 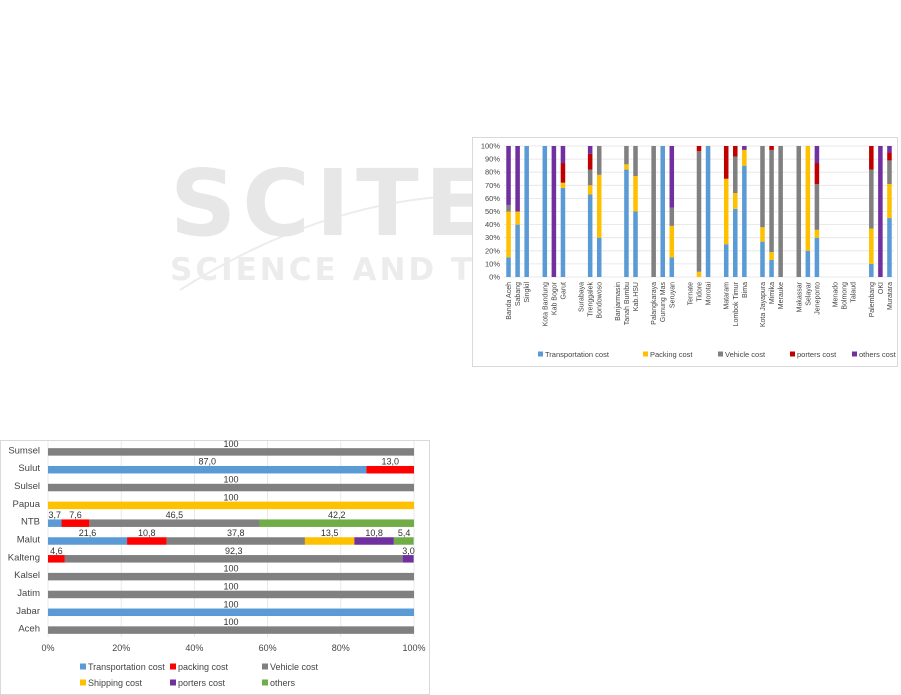 What do you see at coordinates (88, 533) in the screenshot?
I see `data-label: 21,6` at bounding box center [88, 533].